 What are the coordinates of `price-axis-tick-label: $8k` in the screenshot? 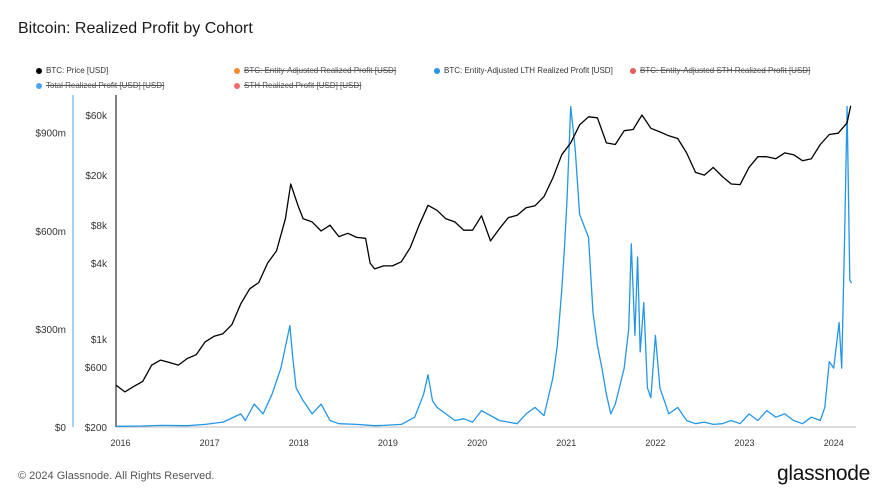 It's located at (99, 226).